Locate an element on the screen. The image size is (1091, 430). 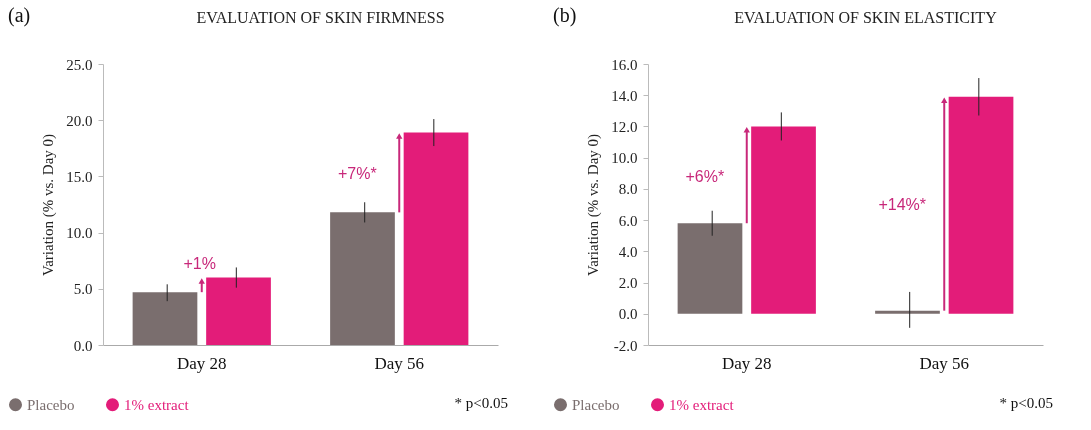
y-tick-label: 4.0 is located at coordinates (628, 251).